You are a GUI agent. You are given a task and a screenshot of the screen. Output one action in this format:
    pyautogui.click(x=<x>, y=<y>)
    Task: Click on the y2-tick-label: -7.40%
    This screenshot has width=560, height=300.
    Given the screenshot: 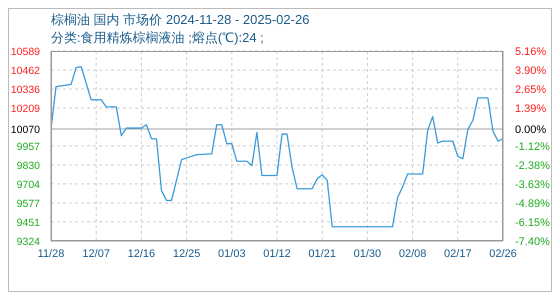 What is the action you would take?
    pyautogui.click(x=532, y=242)
    